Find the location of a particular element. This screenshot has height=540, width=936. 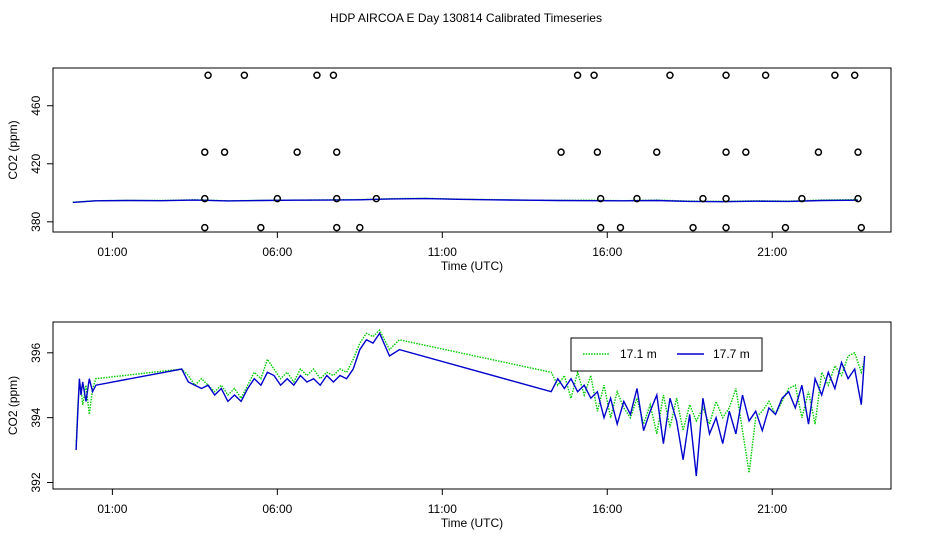

top-y-axis: 380 420 460 is located at coordinates (41, 163).